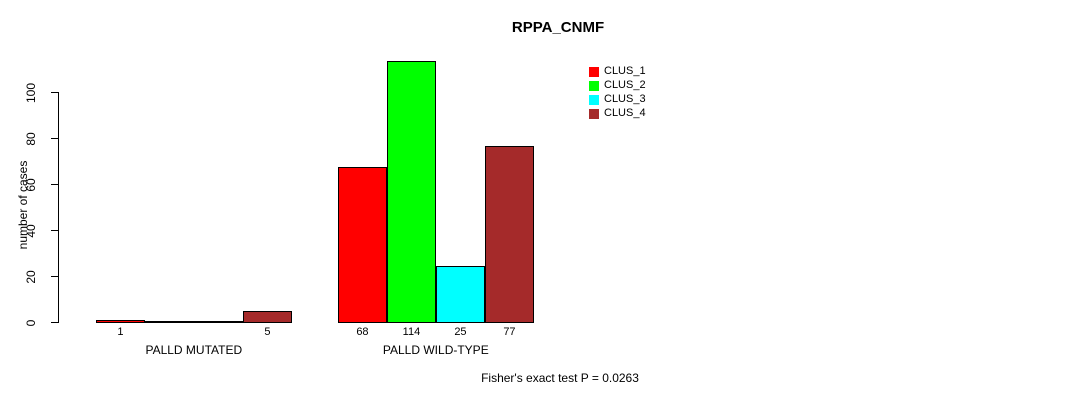  Describe the element at coordinates (120, 332) in the screenshot. I see `bar-value-label: 1` at that location.